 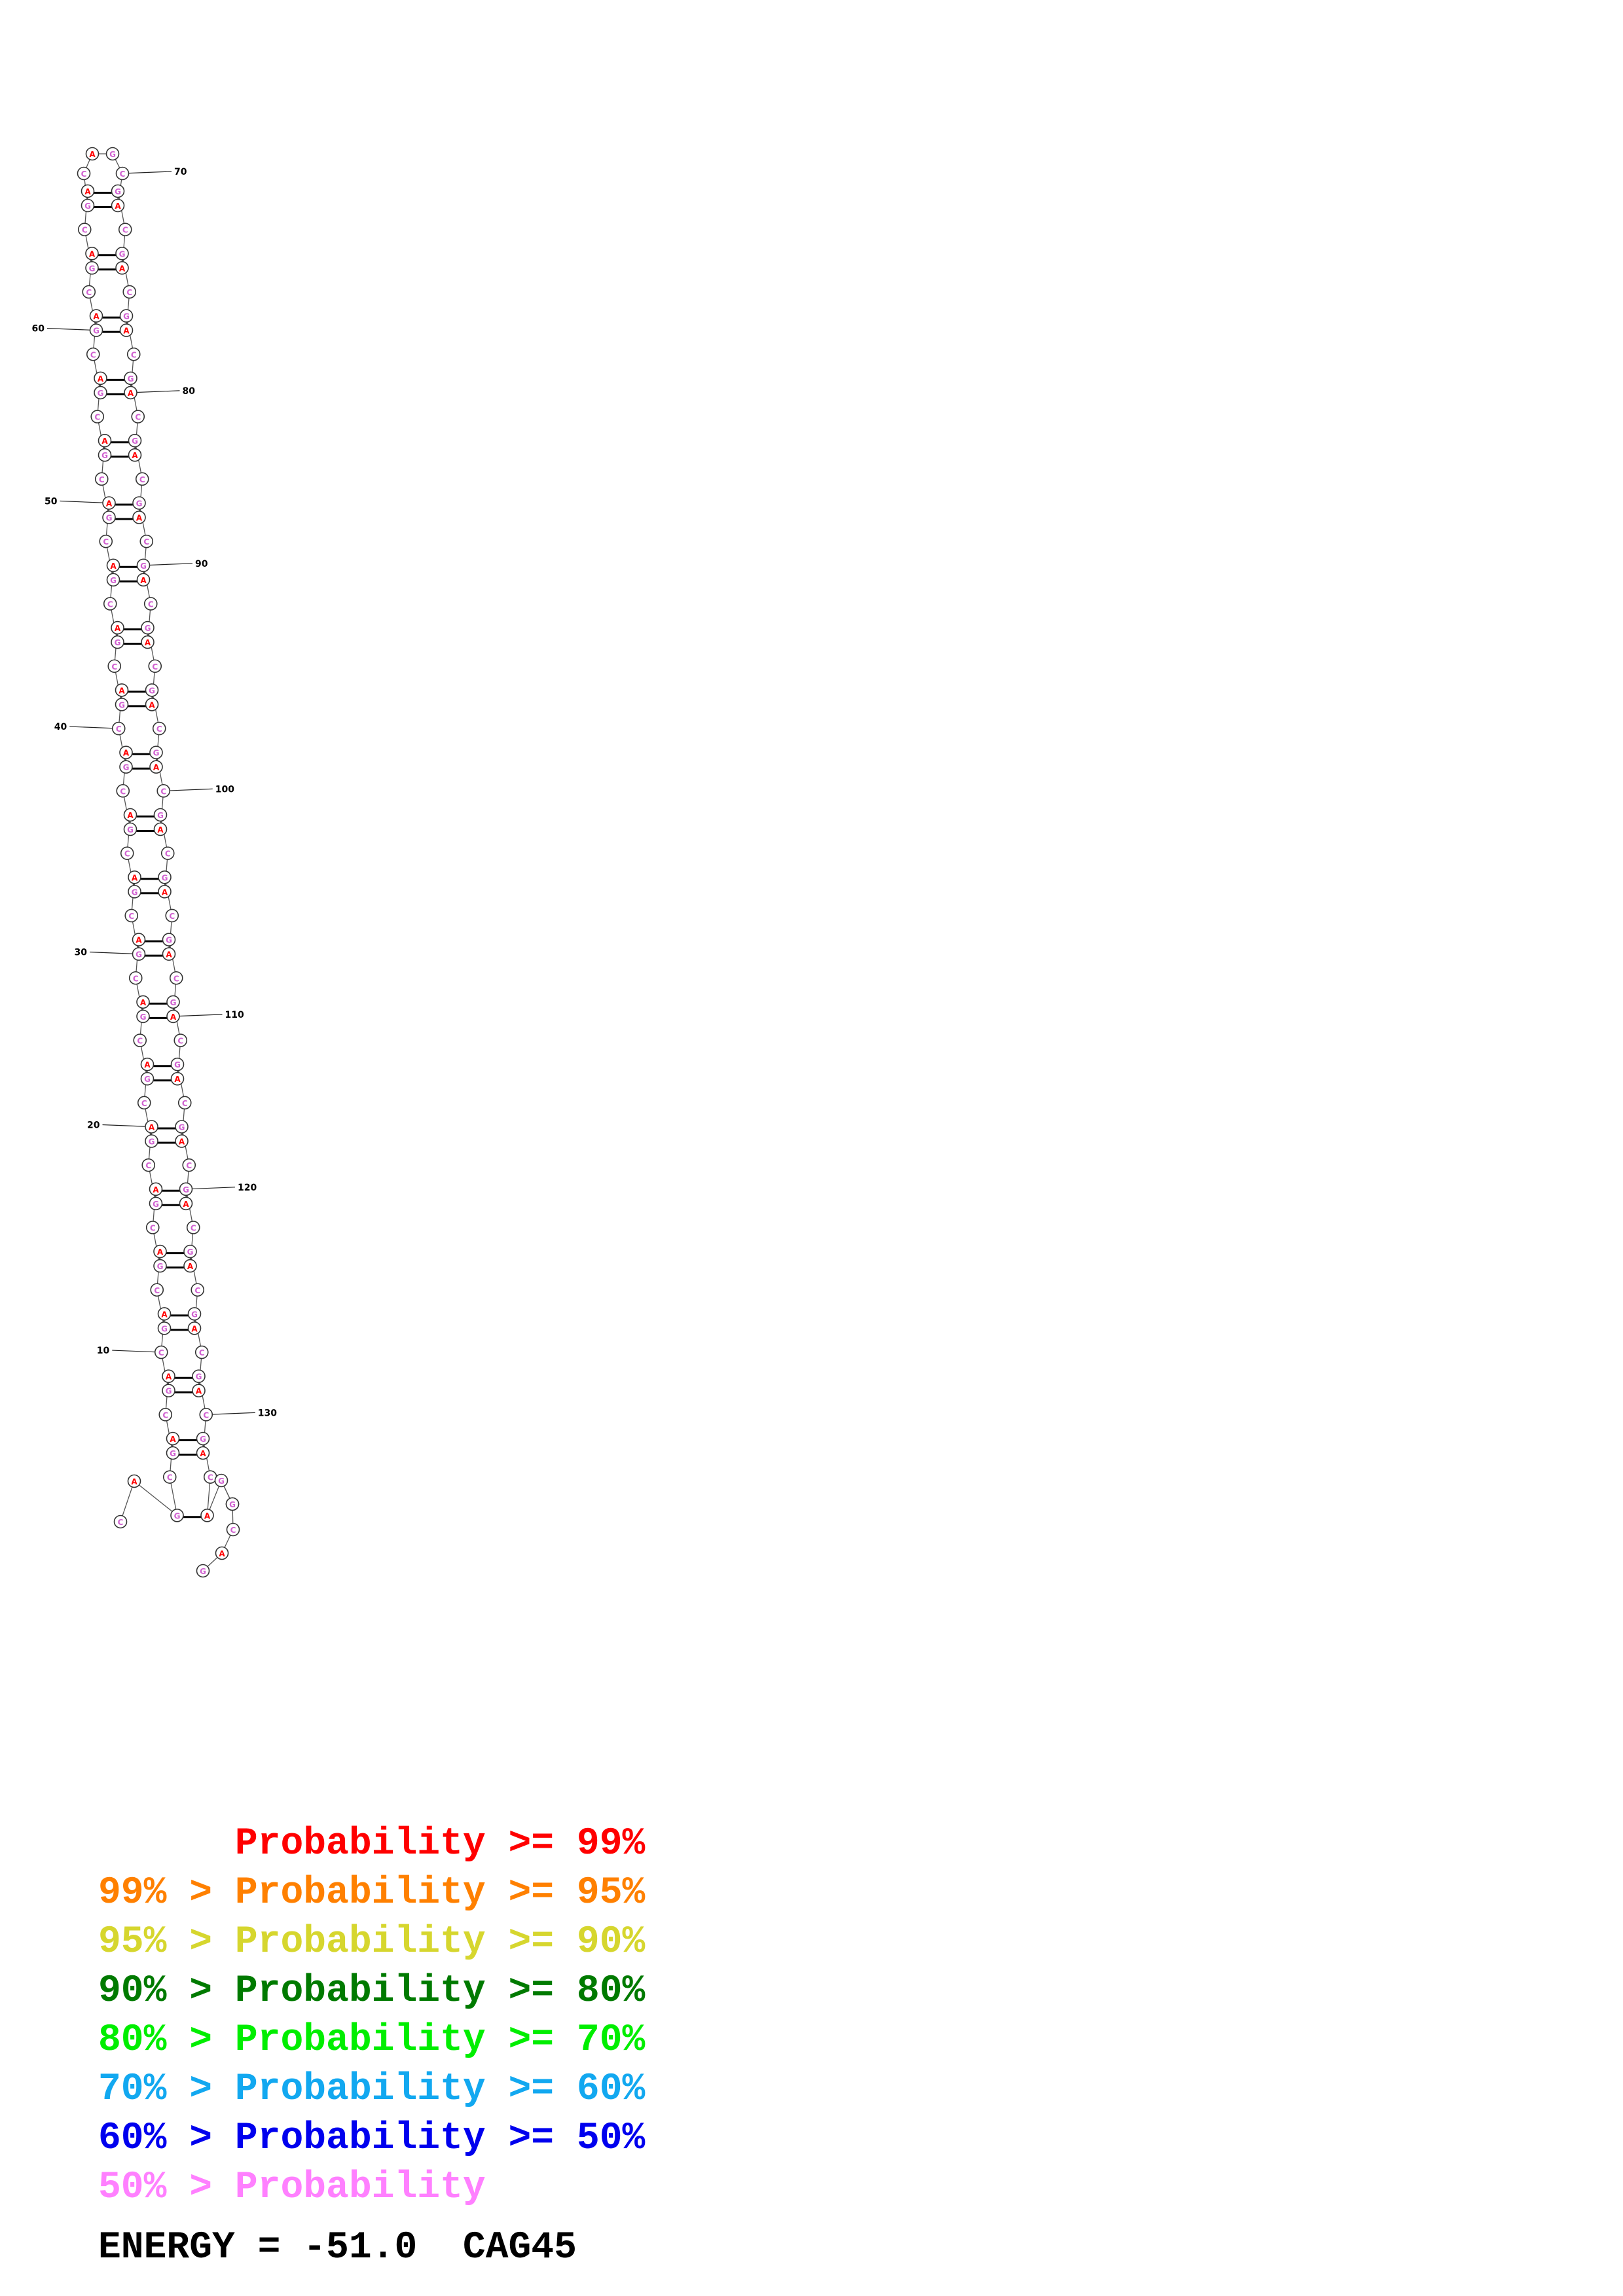 What do you see at coordinates (60, 727) in the screenshot?
I see `position-label: 40` at bounding box center [60, 727].